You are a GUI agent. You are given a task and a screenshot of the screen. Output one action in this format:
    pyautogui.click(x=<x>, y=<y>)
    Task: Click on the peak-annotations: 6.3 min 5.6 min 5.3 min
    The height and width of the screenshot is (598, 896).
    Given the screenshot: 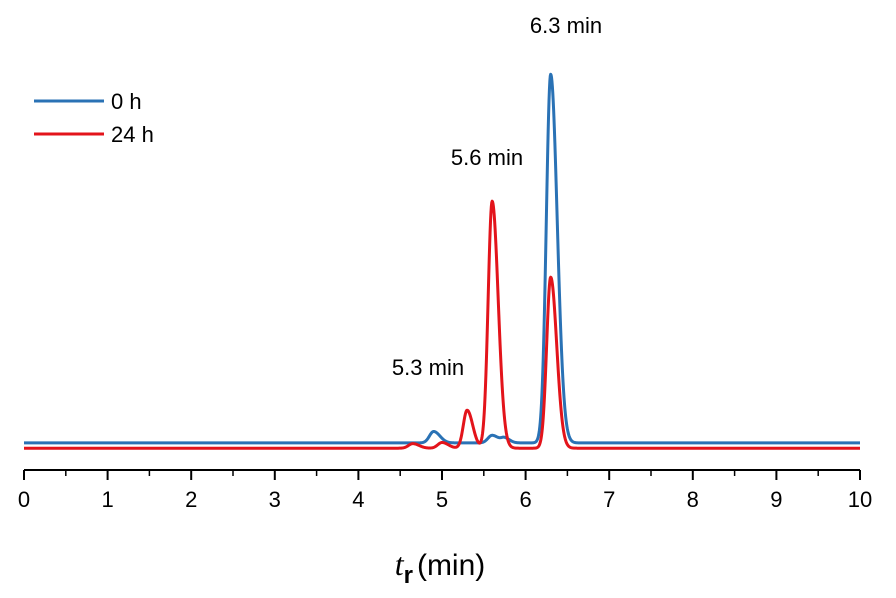 What is the action you would take?
    pyautogui.click(x=497, y=196)
    